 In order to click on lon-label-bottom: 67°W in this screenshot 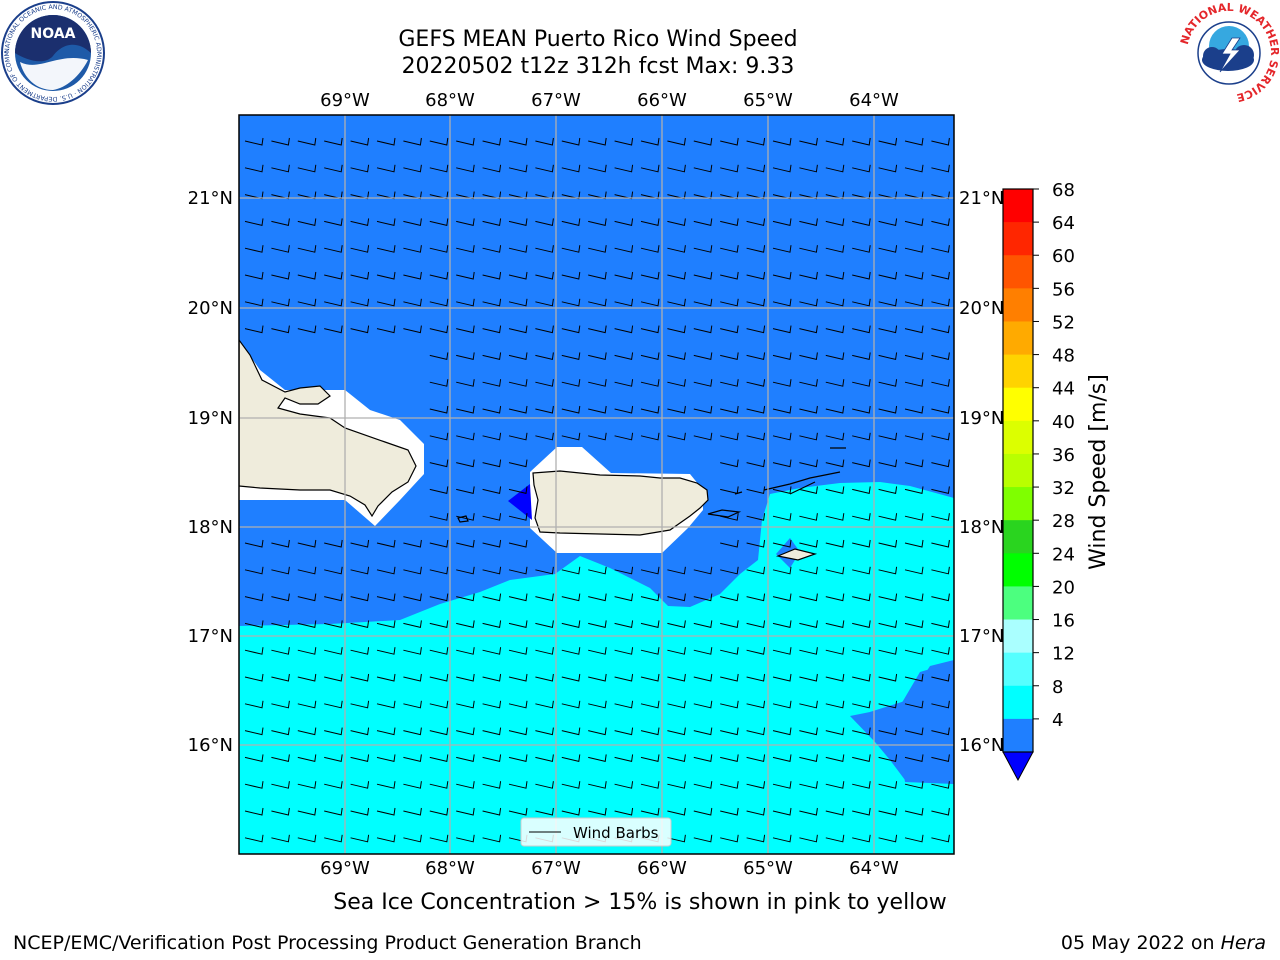, I will do `click(556, 868)`.